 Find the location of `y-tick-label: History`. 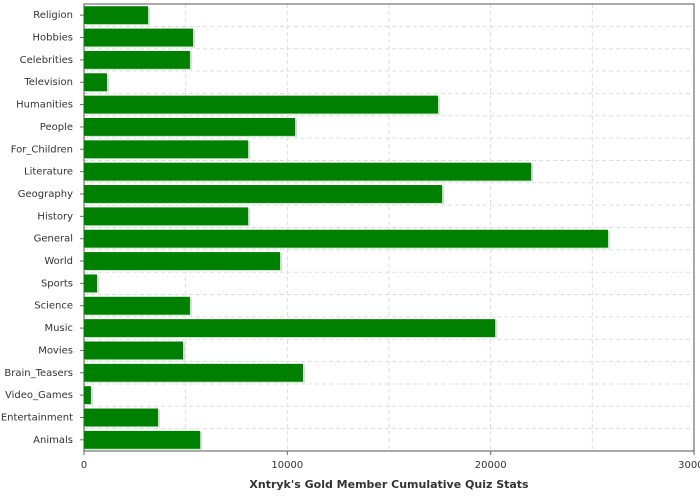

y-tick-label: History is located at coordinates (55, 216).